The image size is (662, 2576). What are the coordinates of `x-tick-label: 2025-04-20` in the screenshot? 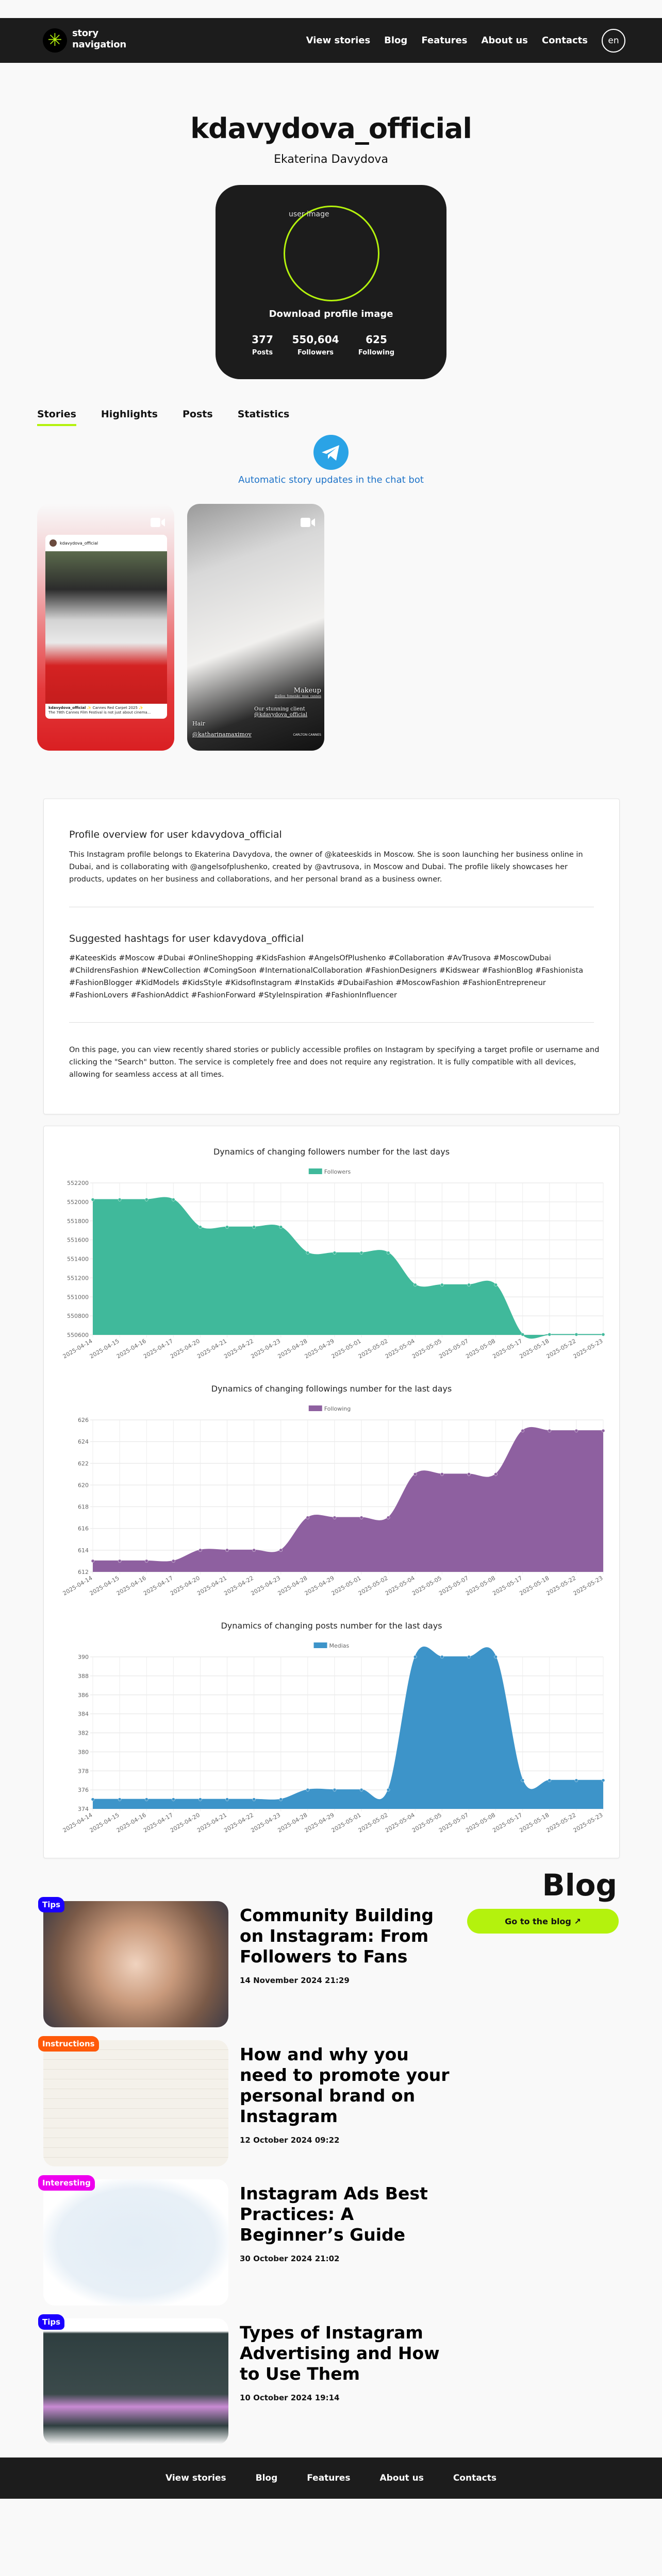 It's located at (185, 1348).